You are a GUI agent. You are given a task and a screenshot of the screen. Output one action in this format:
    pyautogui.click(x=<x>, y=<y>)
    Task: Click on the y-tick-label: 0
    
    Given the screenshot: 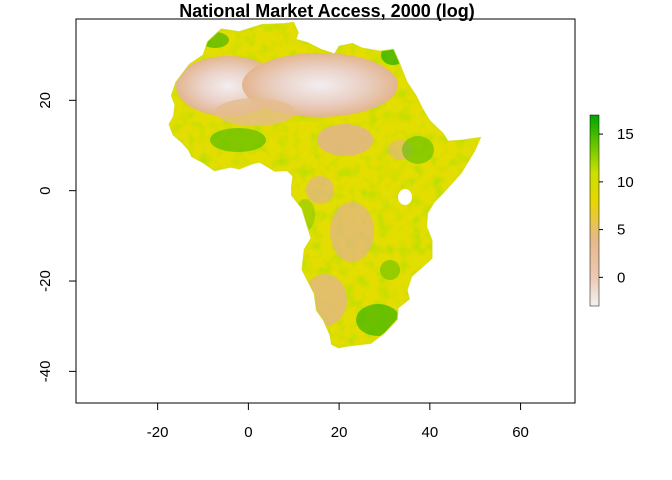 What is the action you would take?
    pyautogui.click(x=45, y=190)
    